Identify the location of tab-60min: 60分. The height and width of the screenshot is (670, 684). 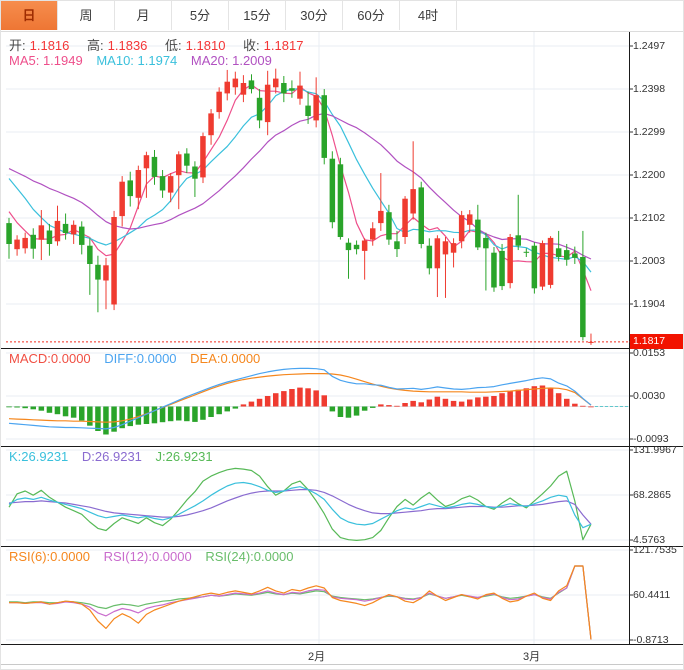
(371, 15).